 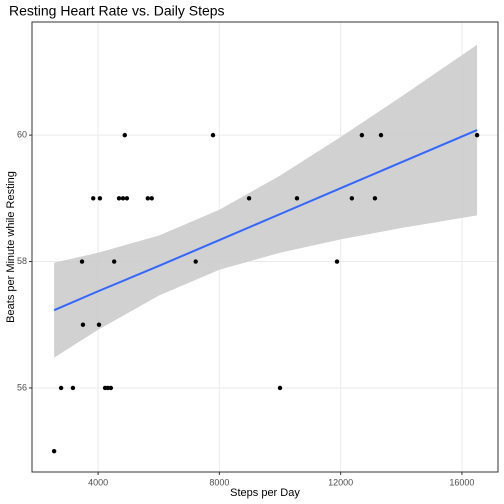 What do you see at coordinates (22, 387) in the screenshot?
I see `y-tick-label: 56` at bounding box center [22, 387].